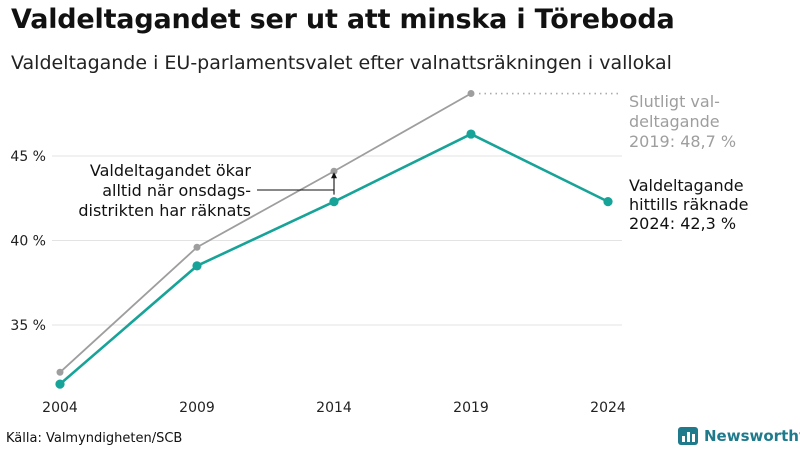 The width and height of the screenshot is (800, 450). I want to click on wednesday-note-line: alltid när onsdags-, so click(176, 190).